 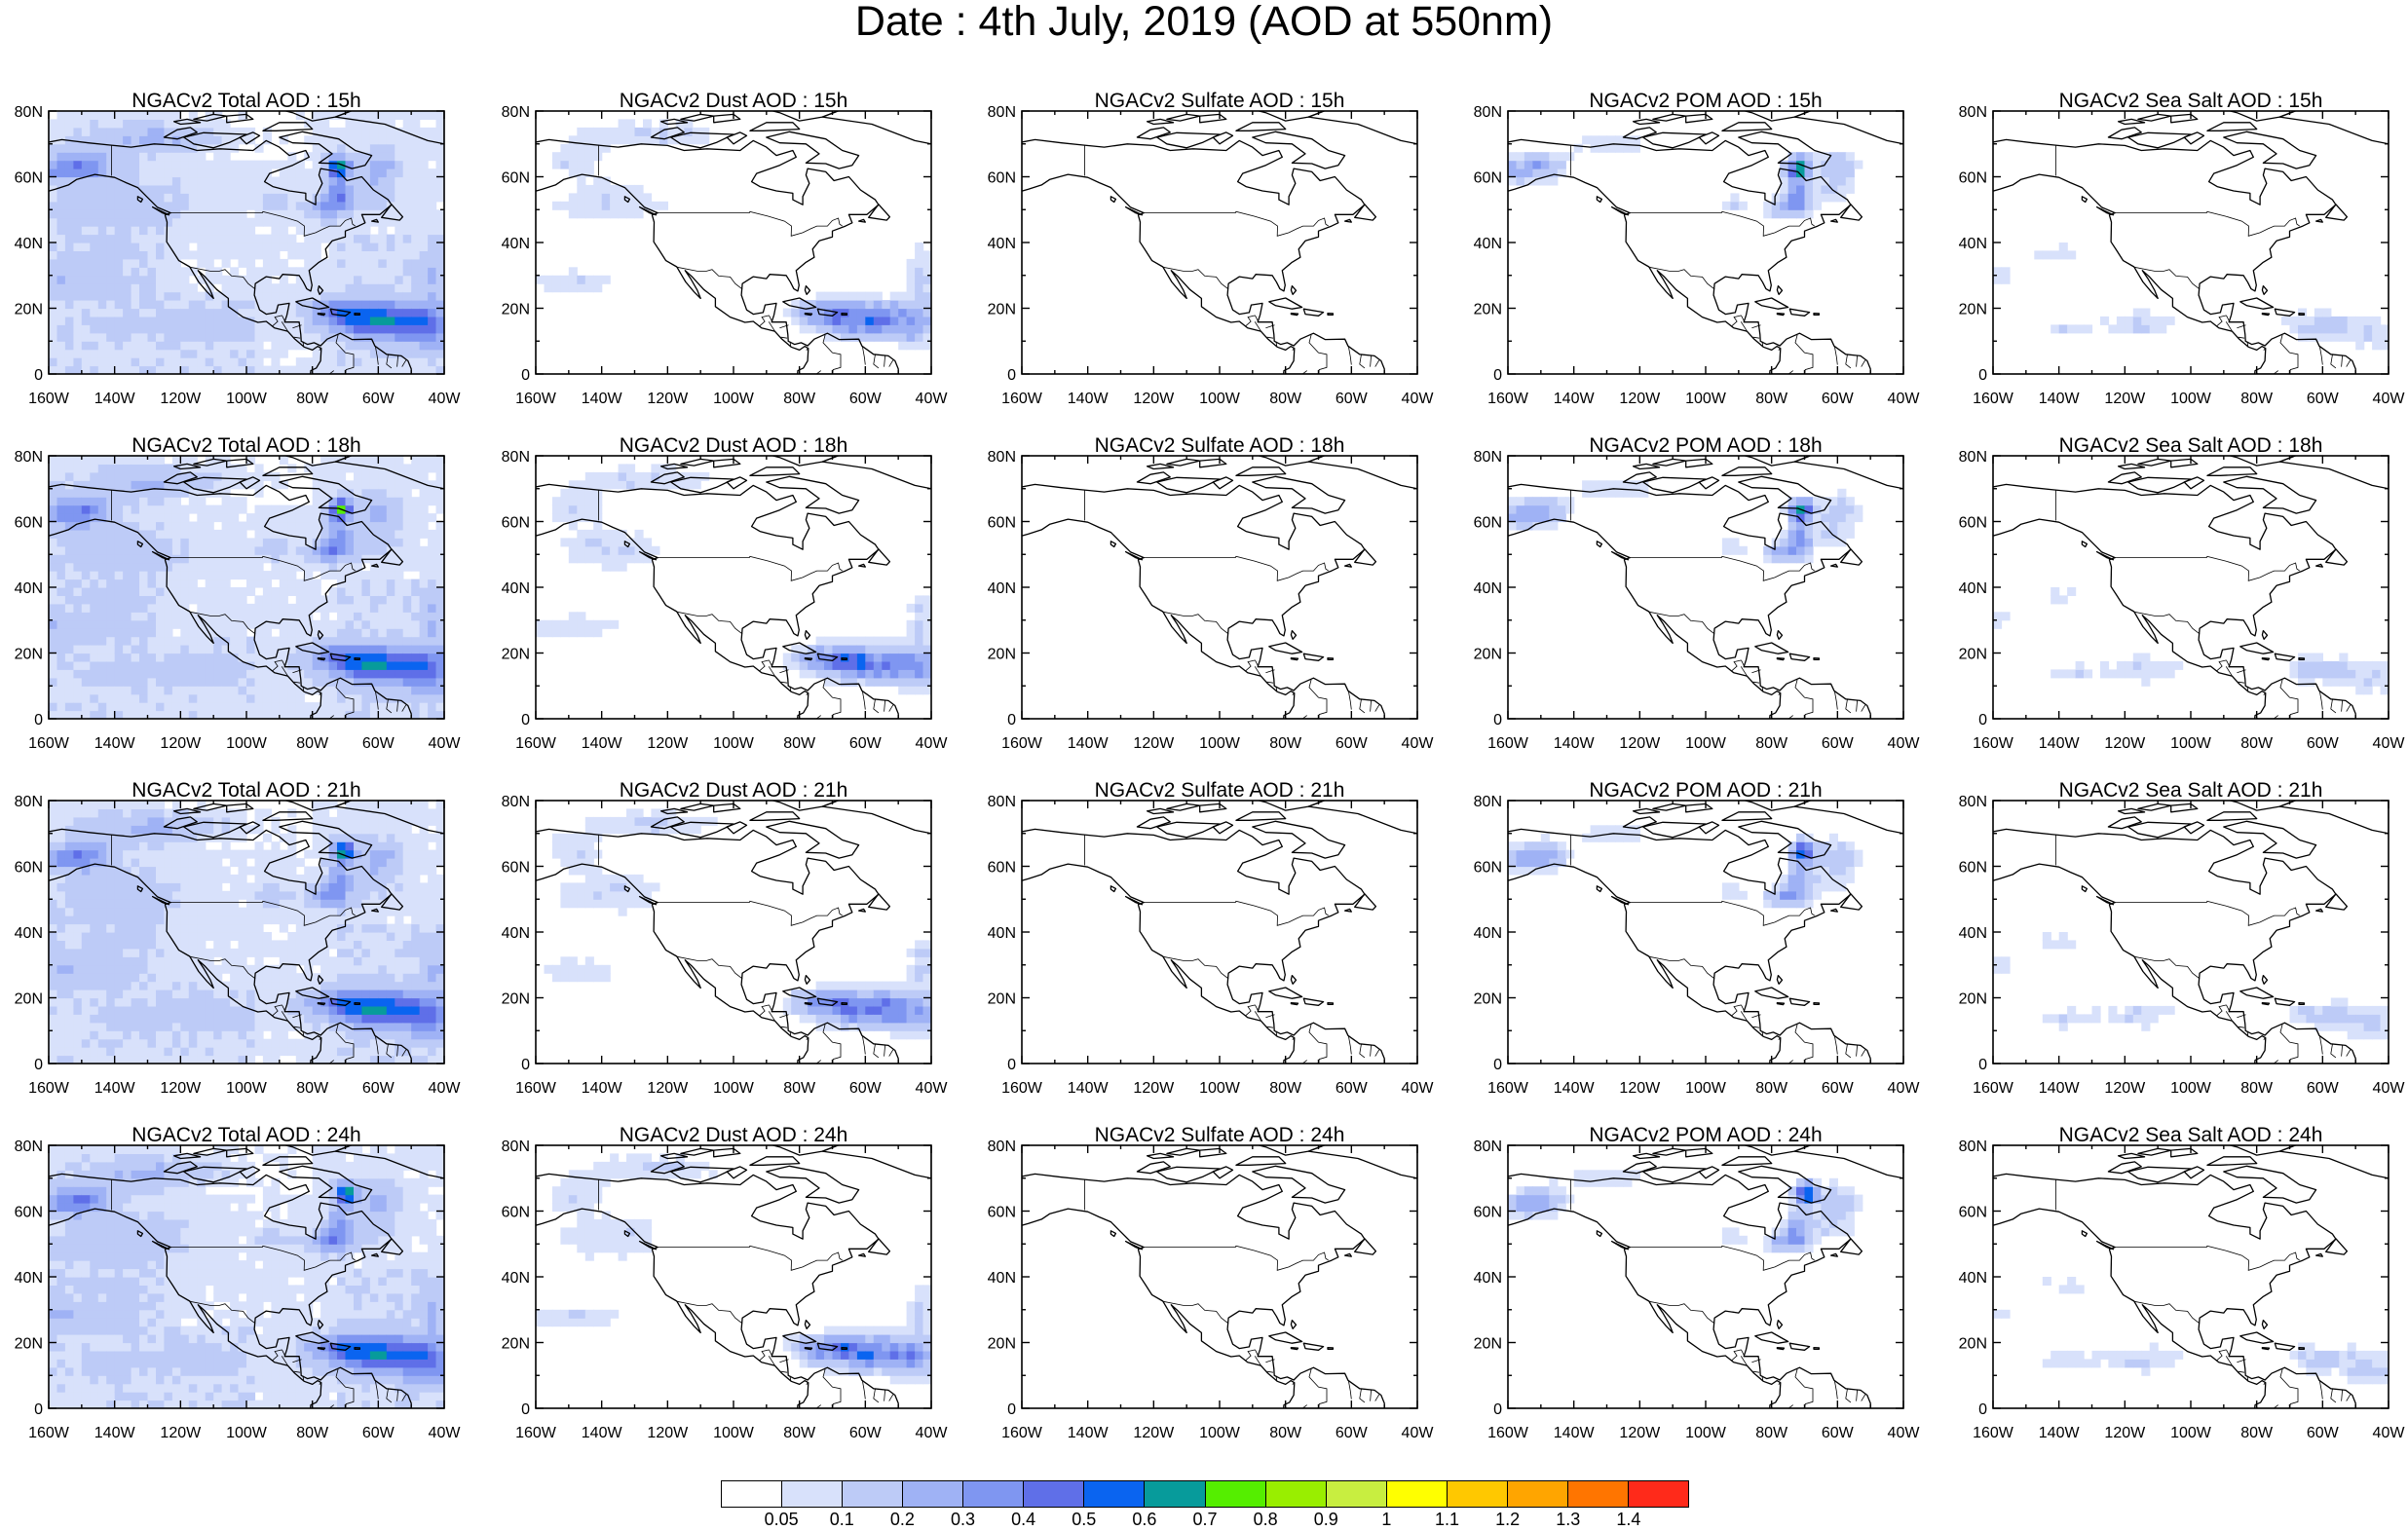 What do you see at coordinates (902, 1519) in the screenshot?
I see `colorbar-label: 0.2` at bounding box center [902, 1519].